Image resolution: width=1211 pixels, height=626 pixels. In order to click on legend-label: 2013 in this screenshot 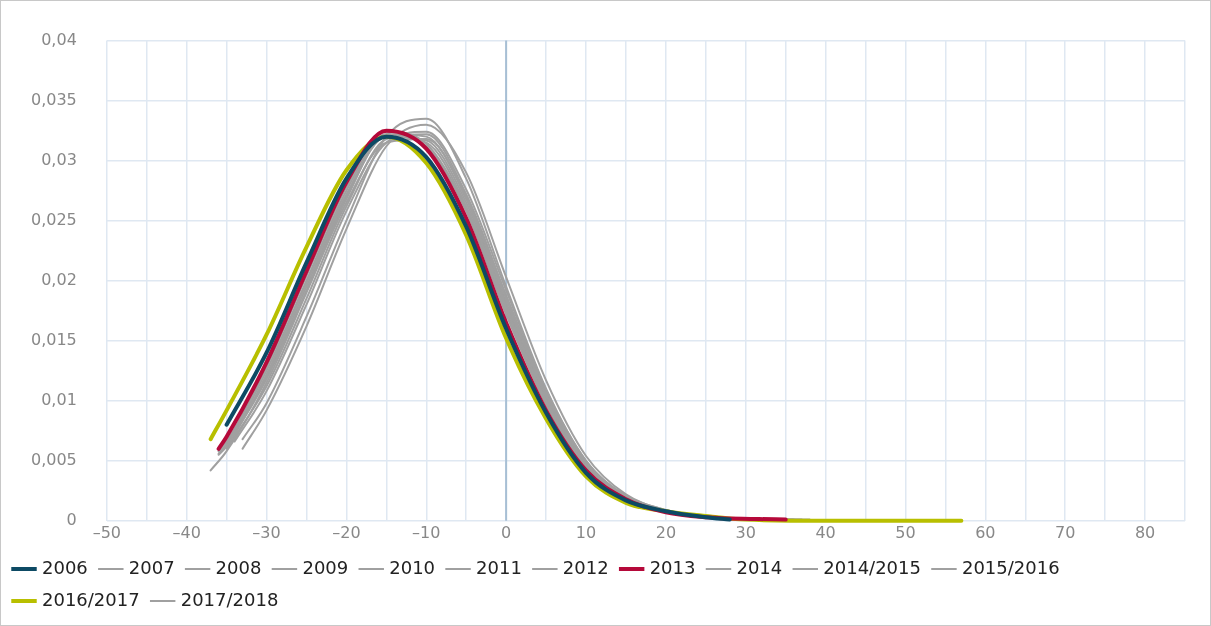, I will do `click(672, 567)`.